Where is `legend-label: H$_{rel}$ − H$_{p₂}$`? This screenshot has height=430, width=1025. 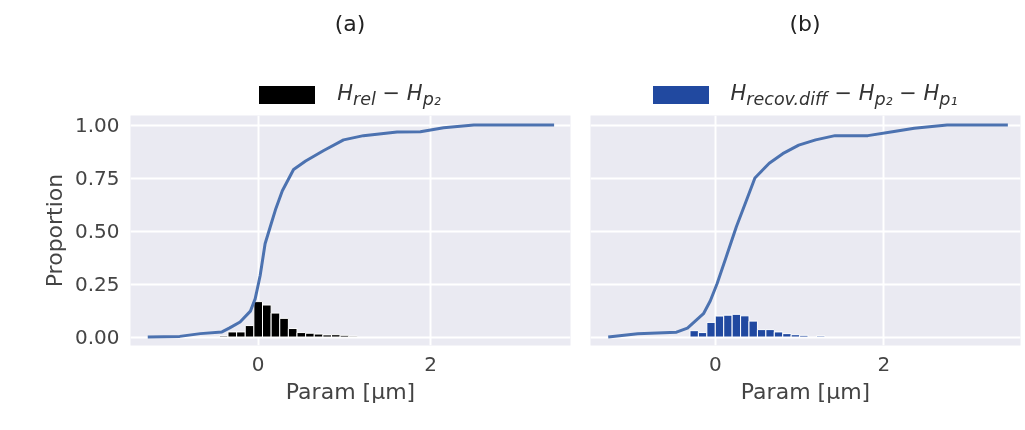 legend-label: H$_{rel}$ − H$_{p₂}$ is located at coordinates (389, 95).